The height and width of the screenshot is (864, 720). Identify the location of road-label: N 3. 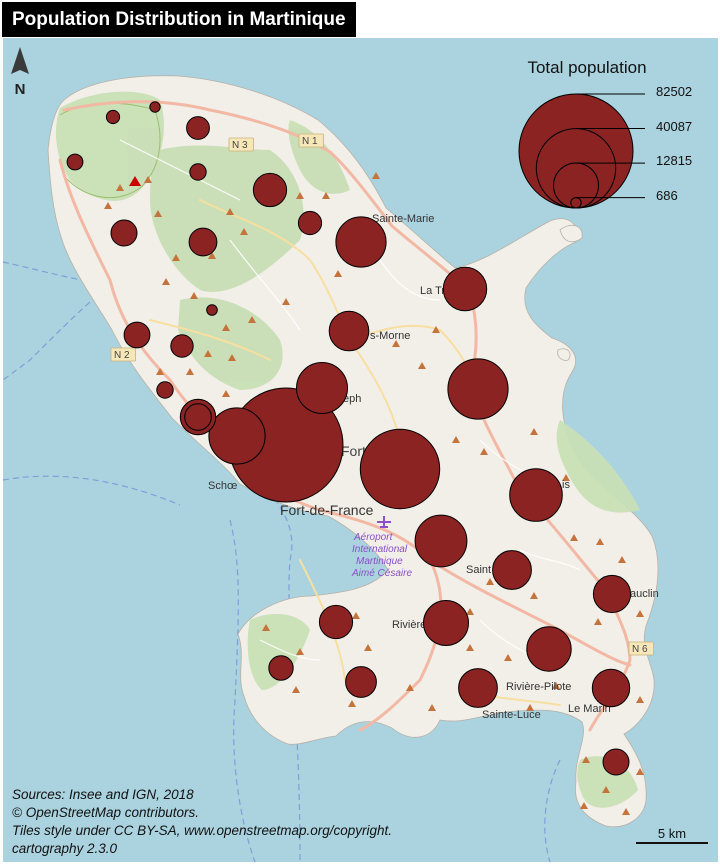
(240, 145).